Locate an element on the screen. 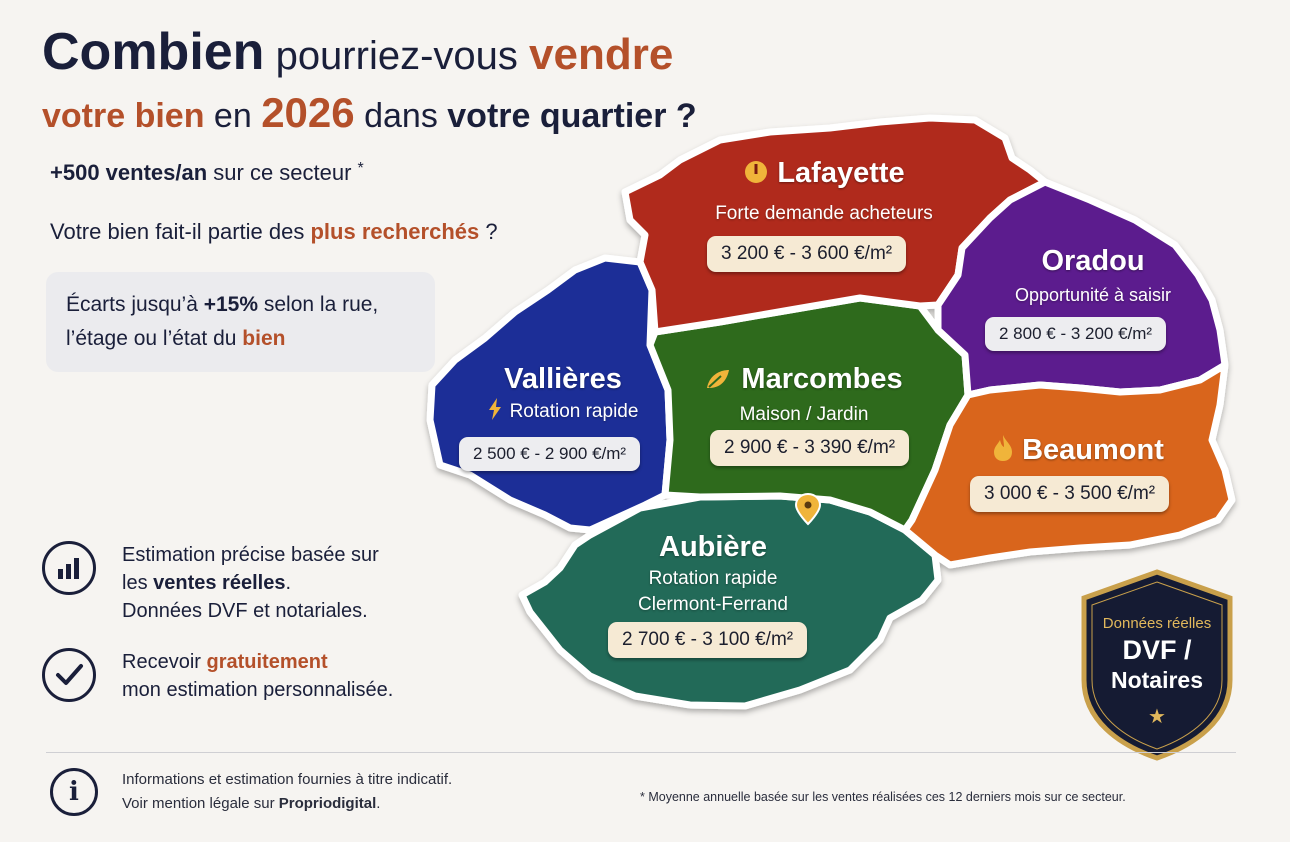  zone-label-lafayette: Lafayette Forte demande acheteurs is located at coordinates (824, 191).